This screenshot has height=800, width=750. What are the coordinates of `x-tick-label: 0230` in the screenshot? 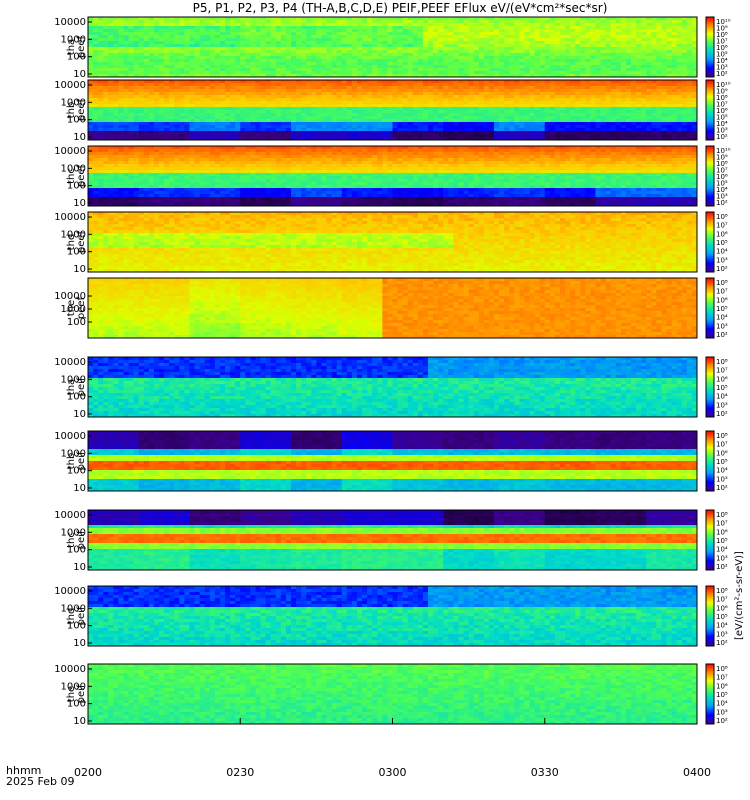 It's located at (240, 772).